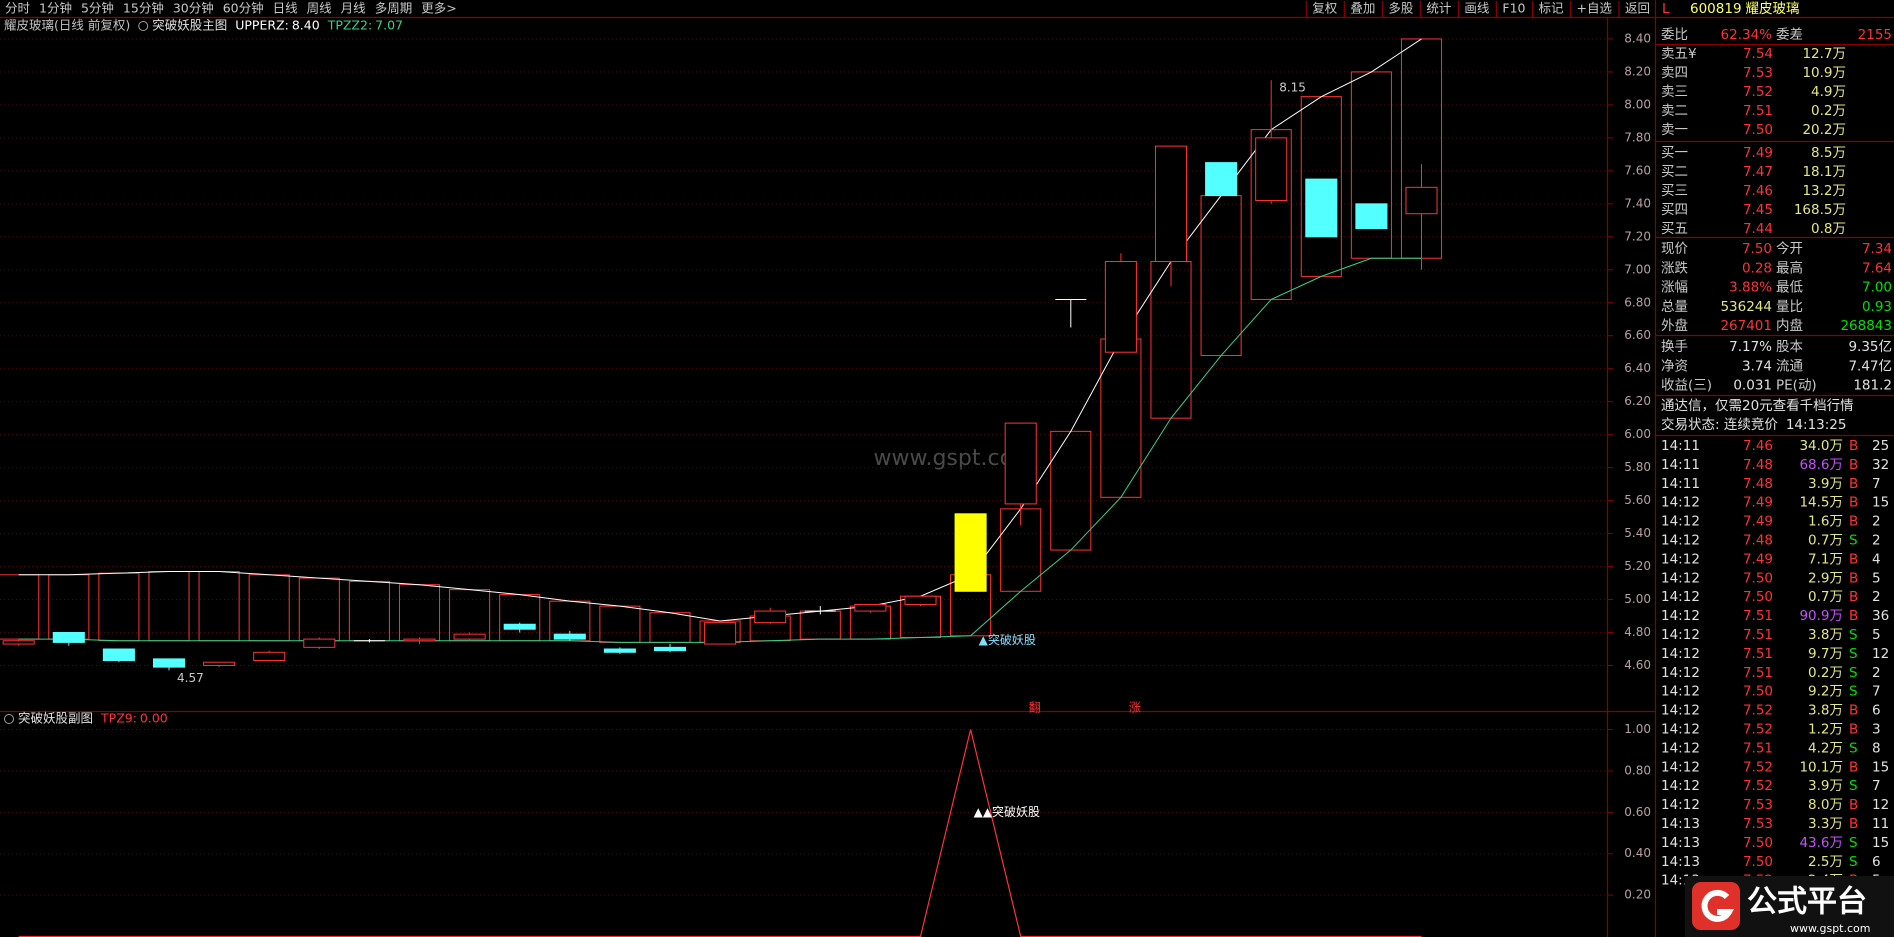 This screenshot has width=1894, height=937. I want to click on legend-name: TPZ9:, so click(118, 718).